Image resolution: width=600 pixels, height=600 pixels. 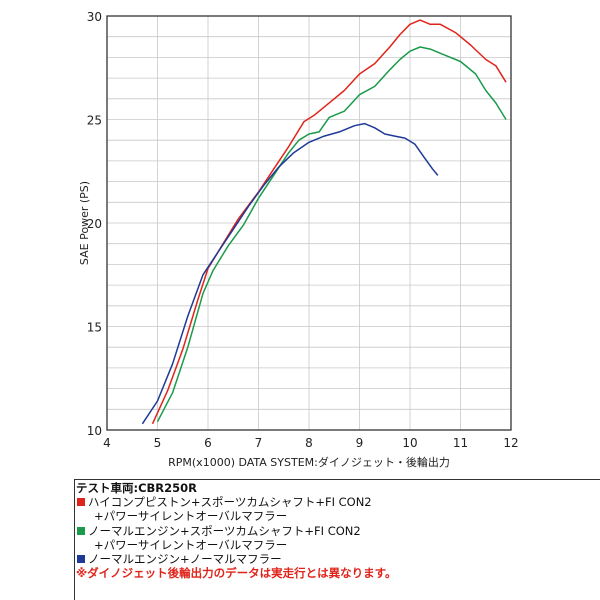 What do you see at coordinates (224, 530) in the screenshot?
I see `legend-green-line1: ノーマルエンジン+スポーツカムシャフト+FI CON2` at bounding box center [224, 530].